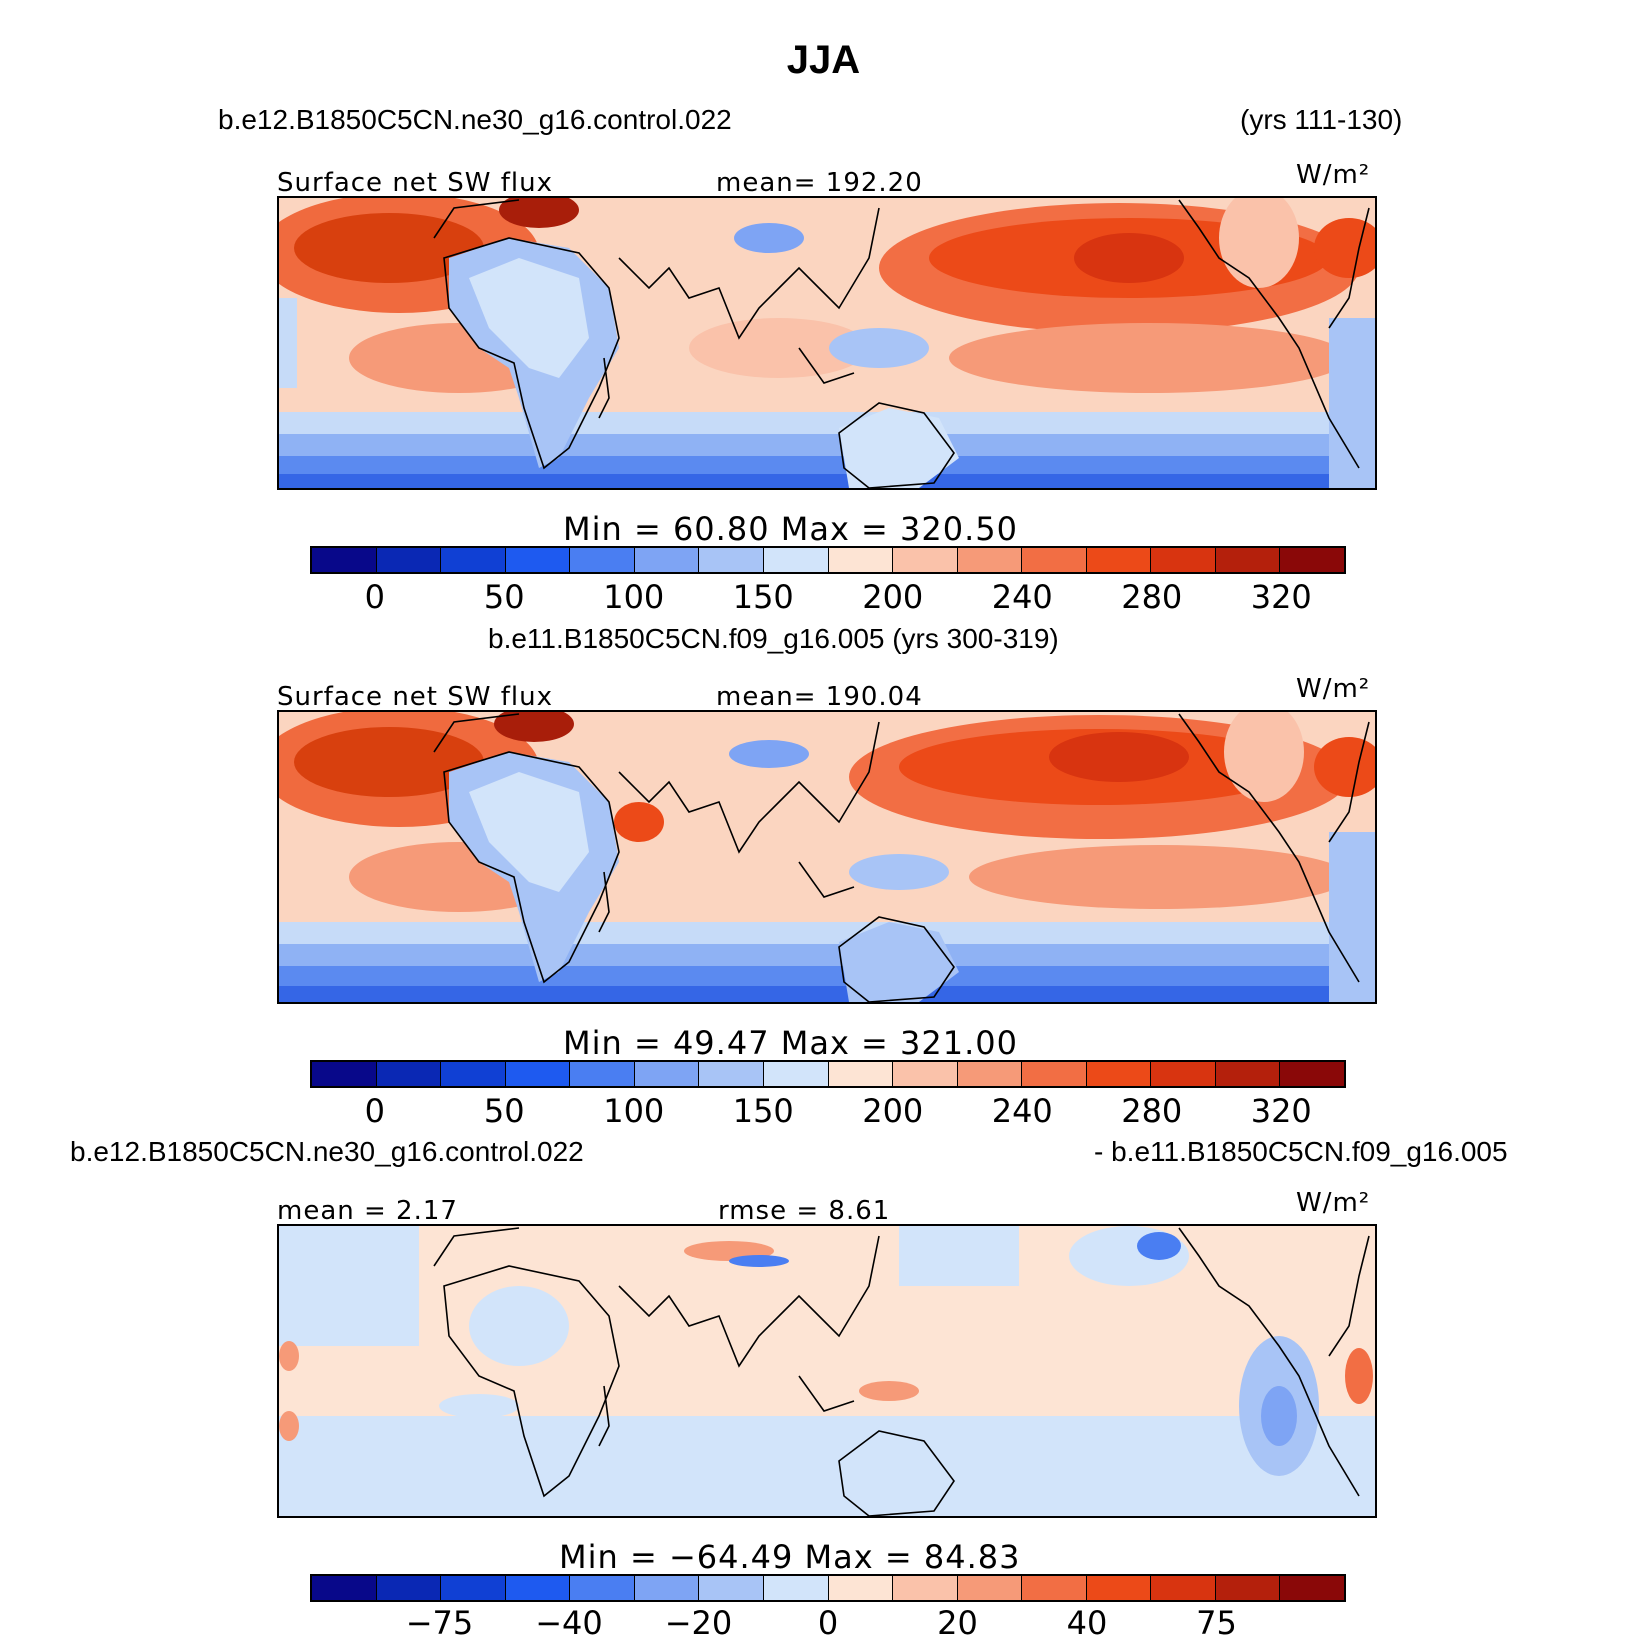 Image resolution: width=1647 pixels, height=1644 pixels. What do you see at coordinates (1216, 1623) in the screenshot?
I see `colorbar-tick-label: 75` at bounding box center [1216, 1623].